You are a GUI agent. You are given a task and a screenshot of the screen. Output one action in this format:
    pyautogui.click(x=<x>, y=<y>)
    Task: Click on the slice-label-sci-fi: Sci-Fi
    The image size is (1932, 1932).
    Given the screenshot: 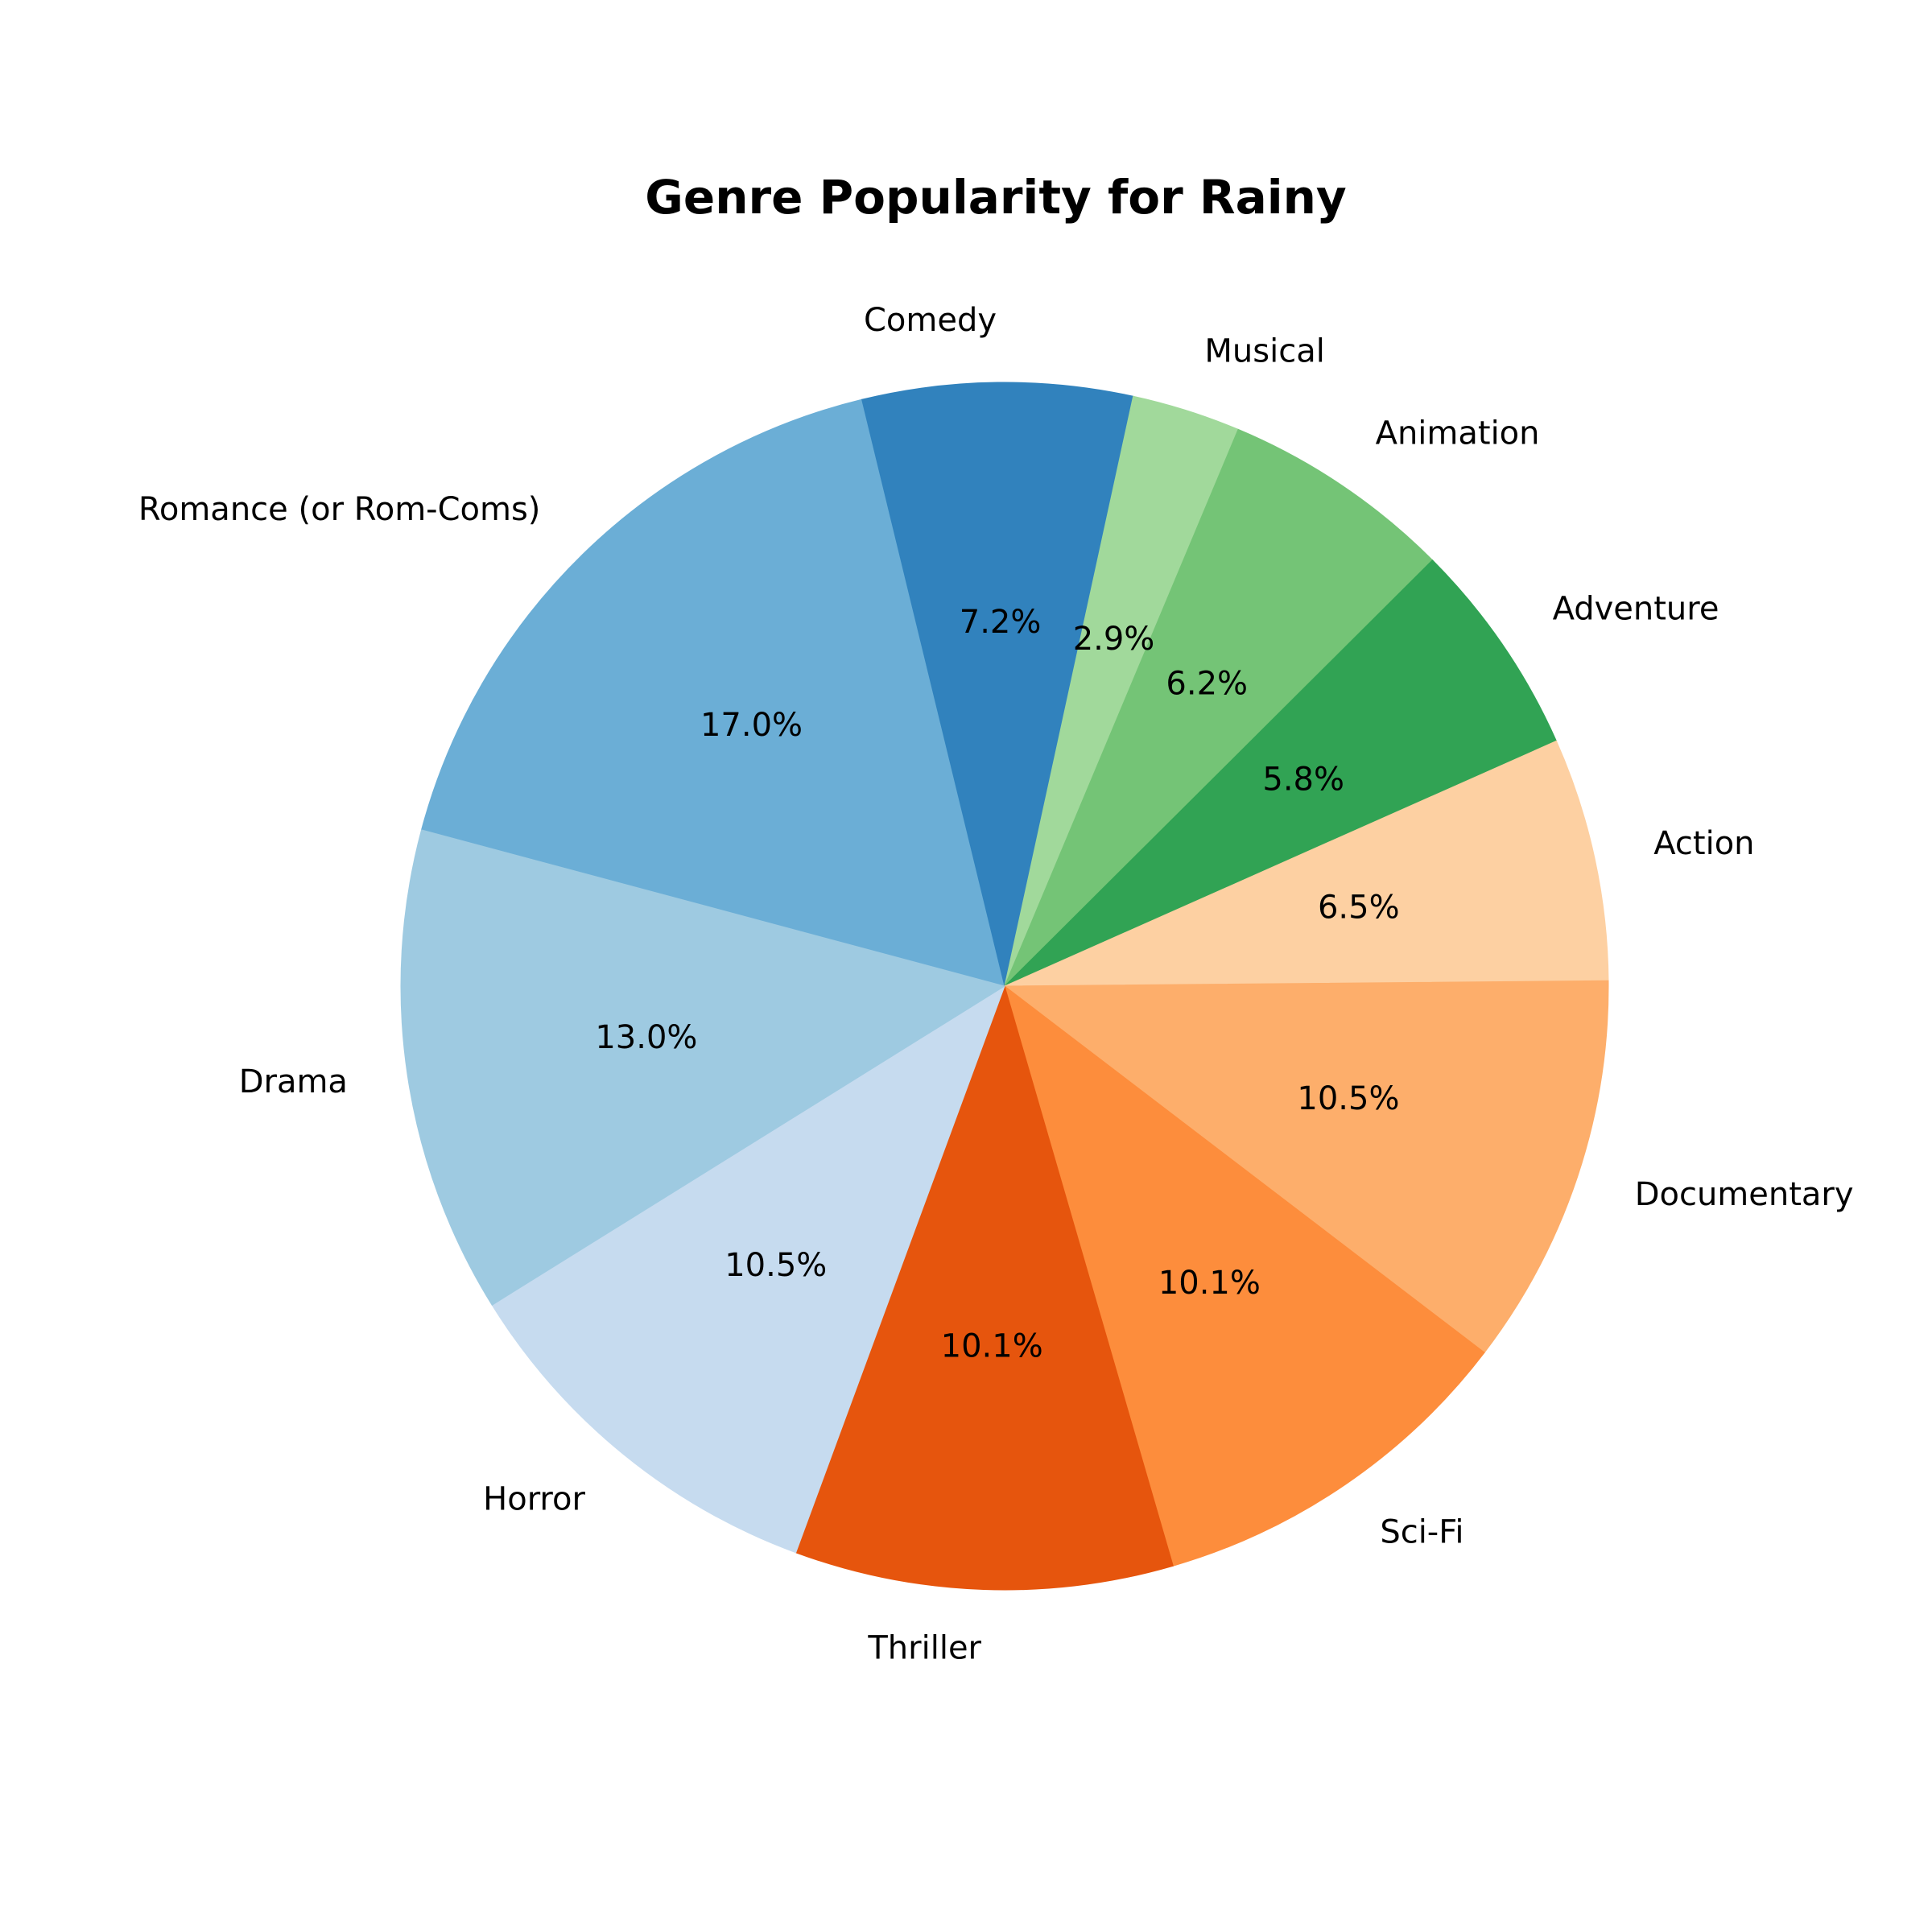 What is the action you would take?
    pyautogui.click(x=1421, y=1532)
    